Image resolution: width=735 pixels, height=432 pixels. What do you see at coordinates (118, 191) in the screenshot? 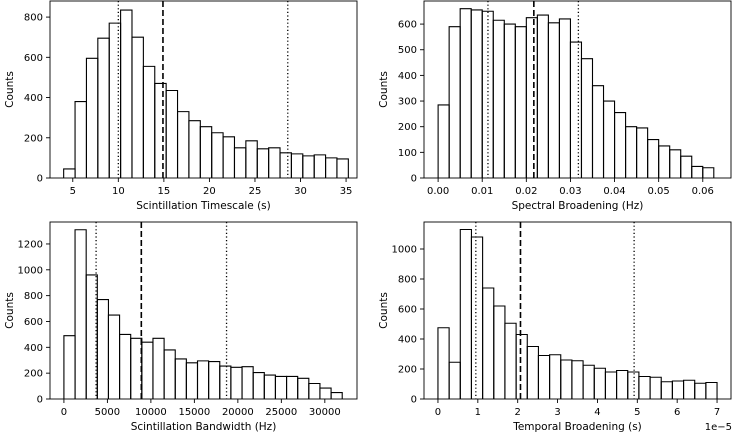
I see `x-tick-label: 10` at bounding box center [118, 191].